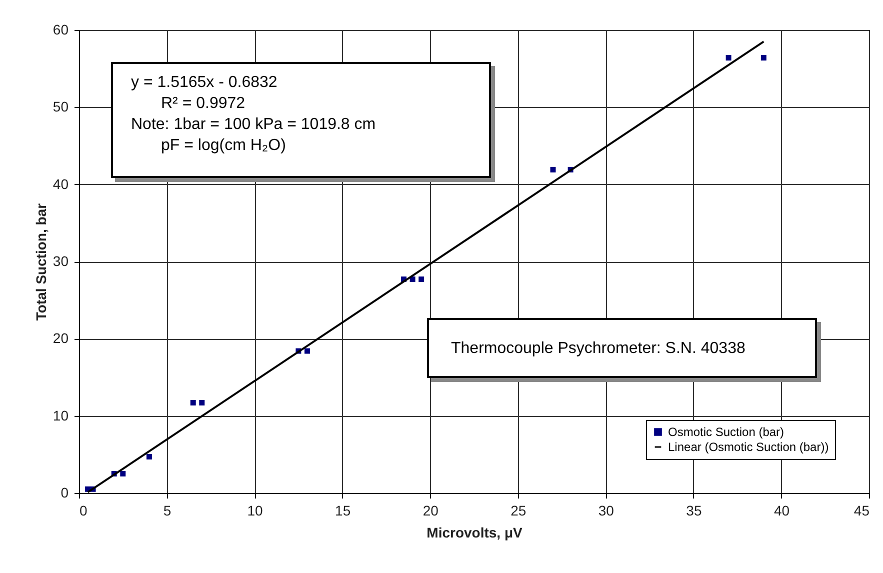 Image resolution: width=883 pixels, height=573 pixels. I want to click on x-tick-label: 20, so click(430, 510).